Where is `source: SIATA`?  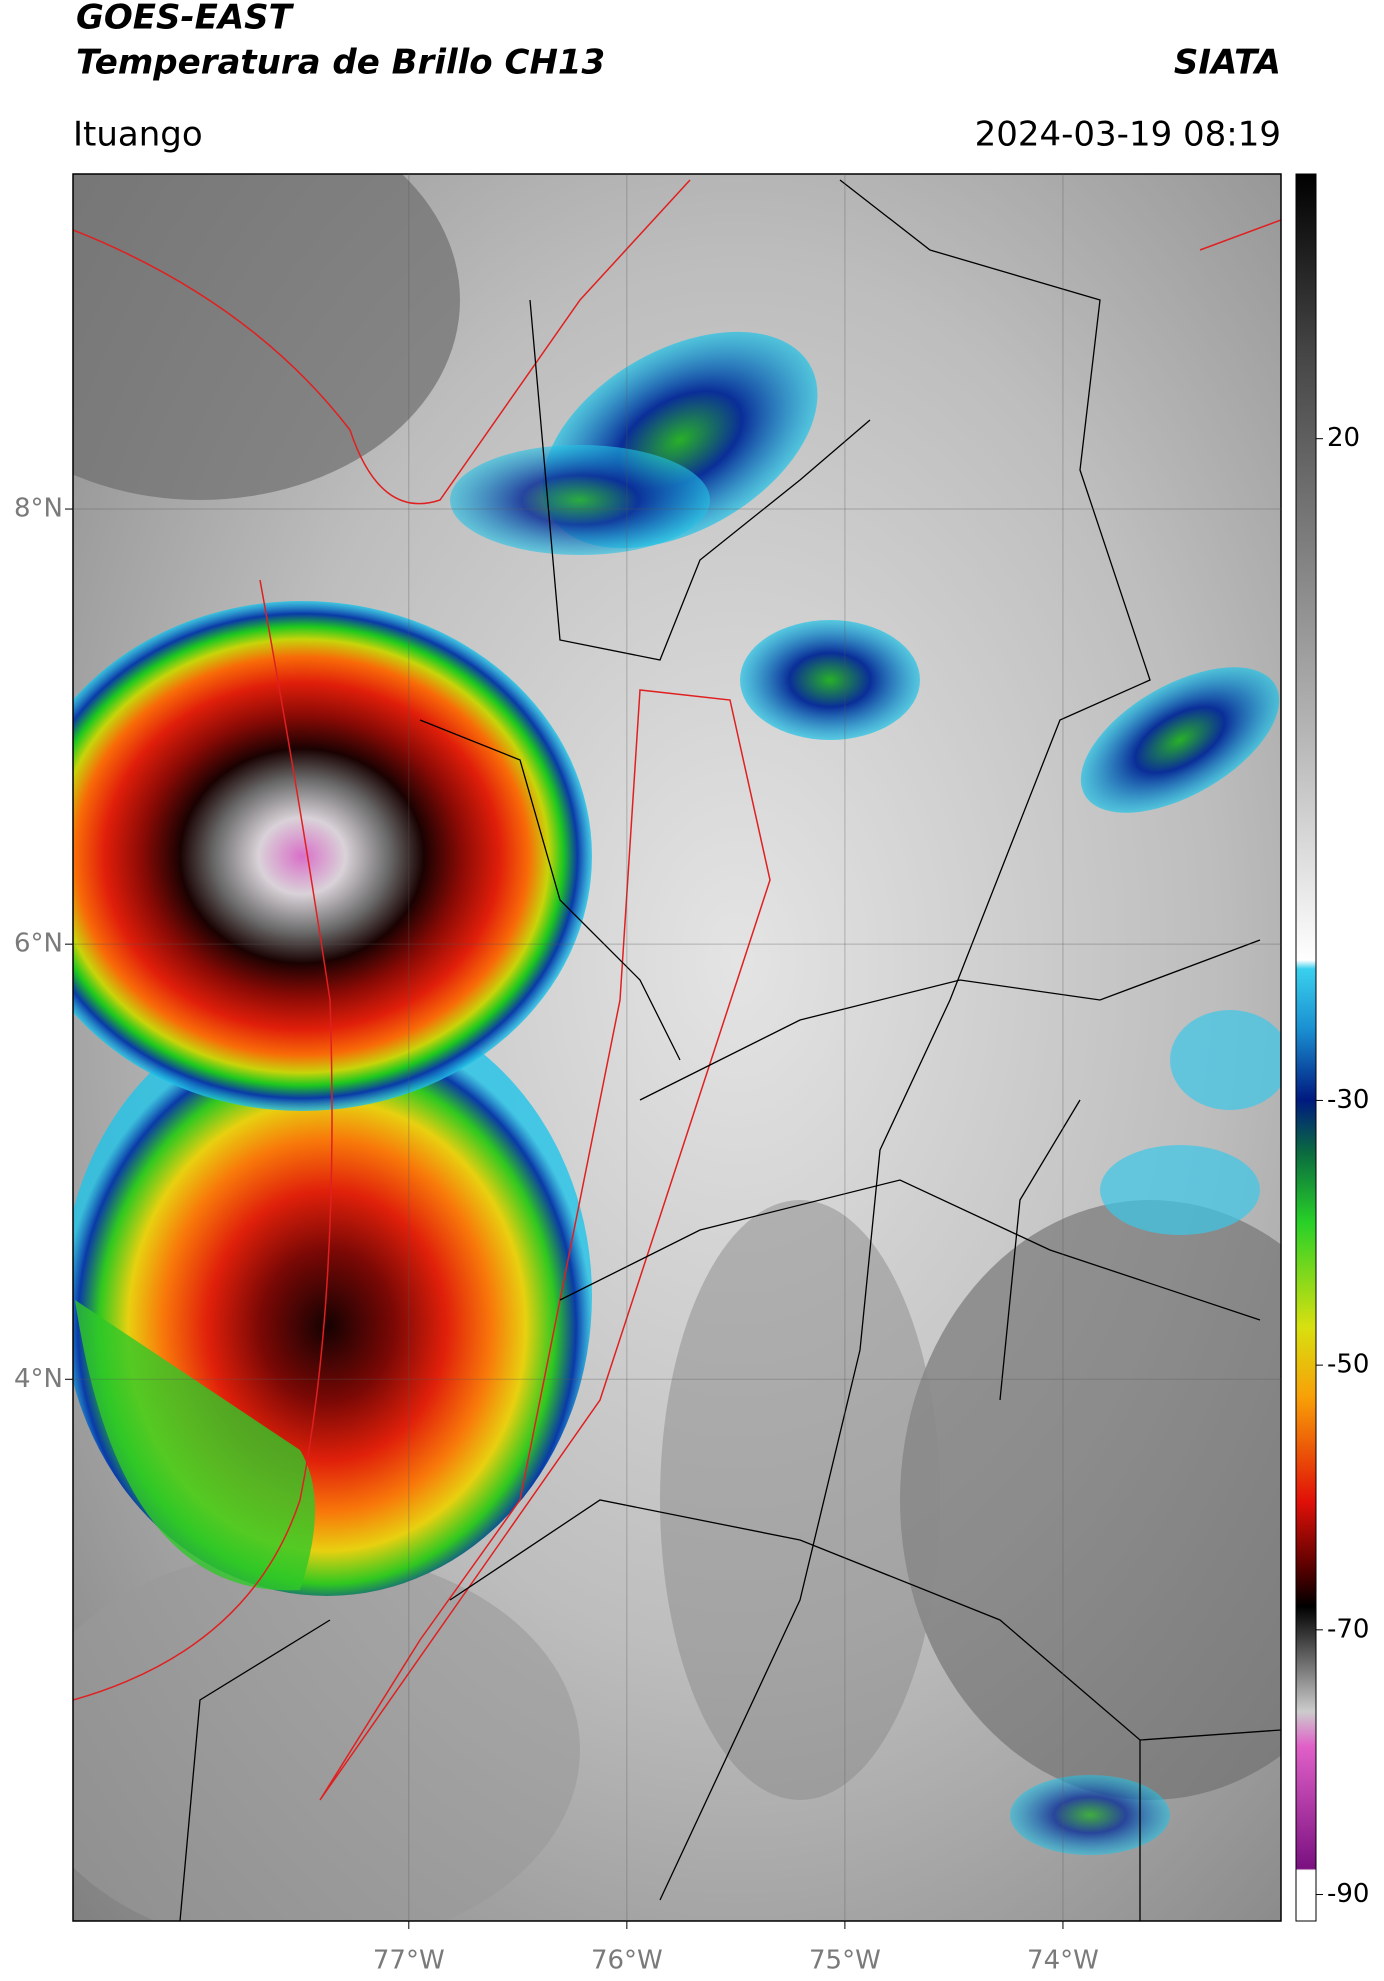 source: SIATA is located at coordinates (1227, 63).